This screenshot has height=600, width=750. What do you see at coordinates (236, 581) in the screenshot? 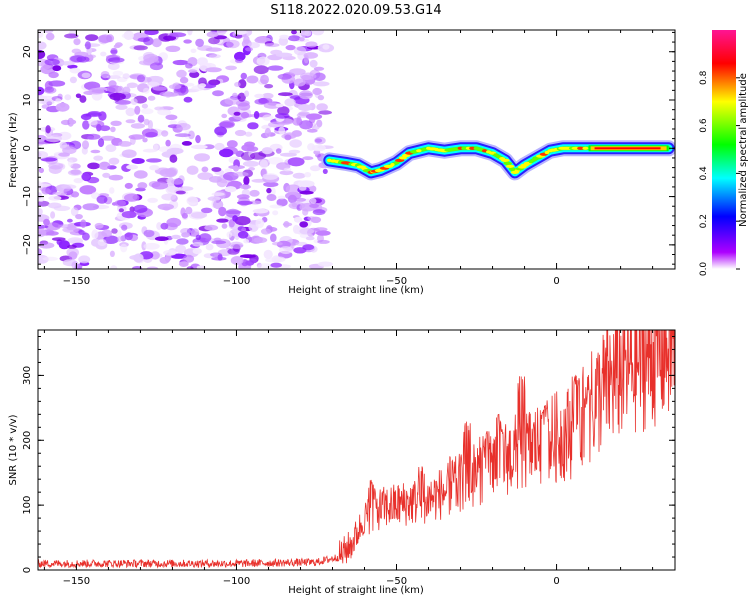
I see `snr-x-tick-label: −100` at bounding box center [236, 581].